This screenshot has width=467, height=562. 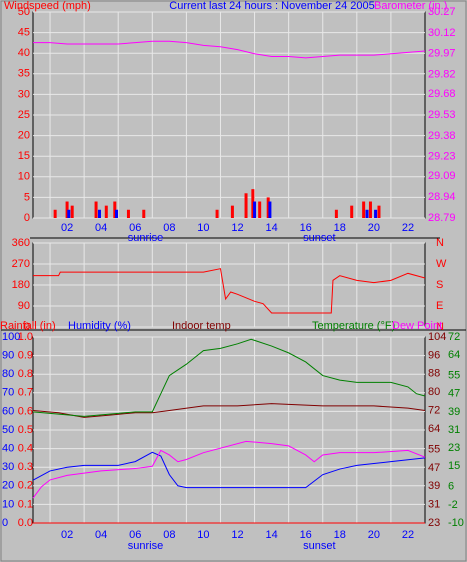 I want to click on y-tick-label: 29.53, so click(x=442, y=115).